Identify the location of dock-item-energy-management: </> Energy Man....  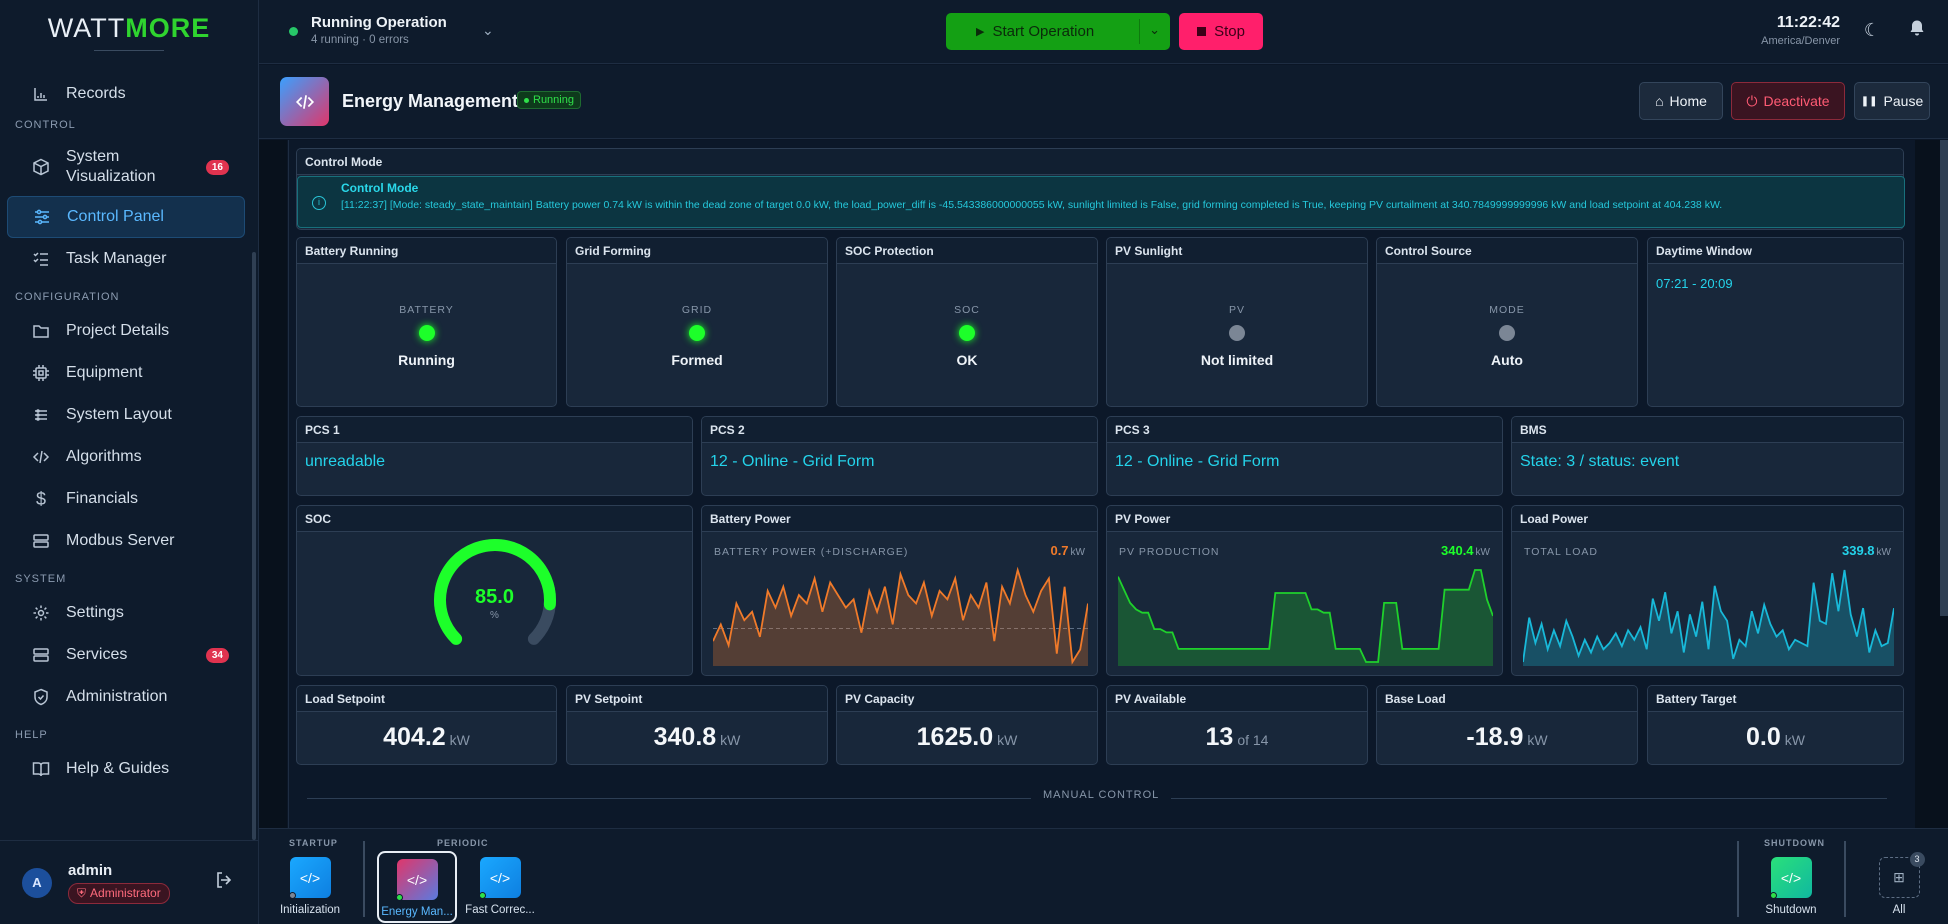
(417, 887).